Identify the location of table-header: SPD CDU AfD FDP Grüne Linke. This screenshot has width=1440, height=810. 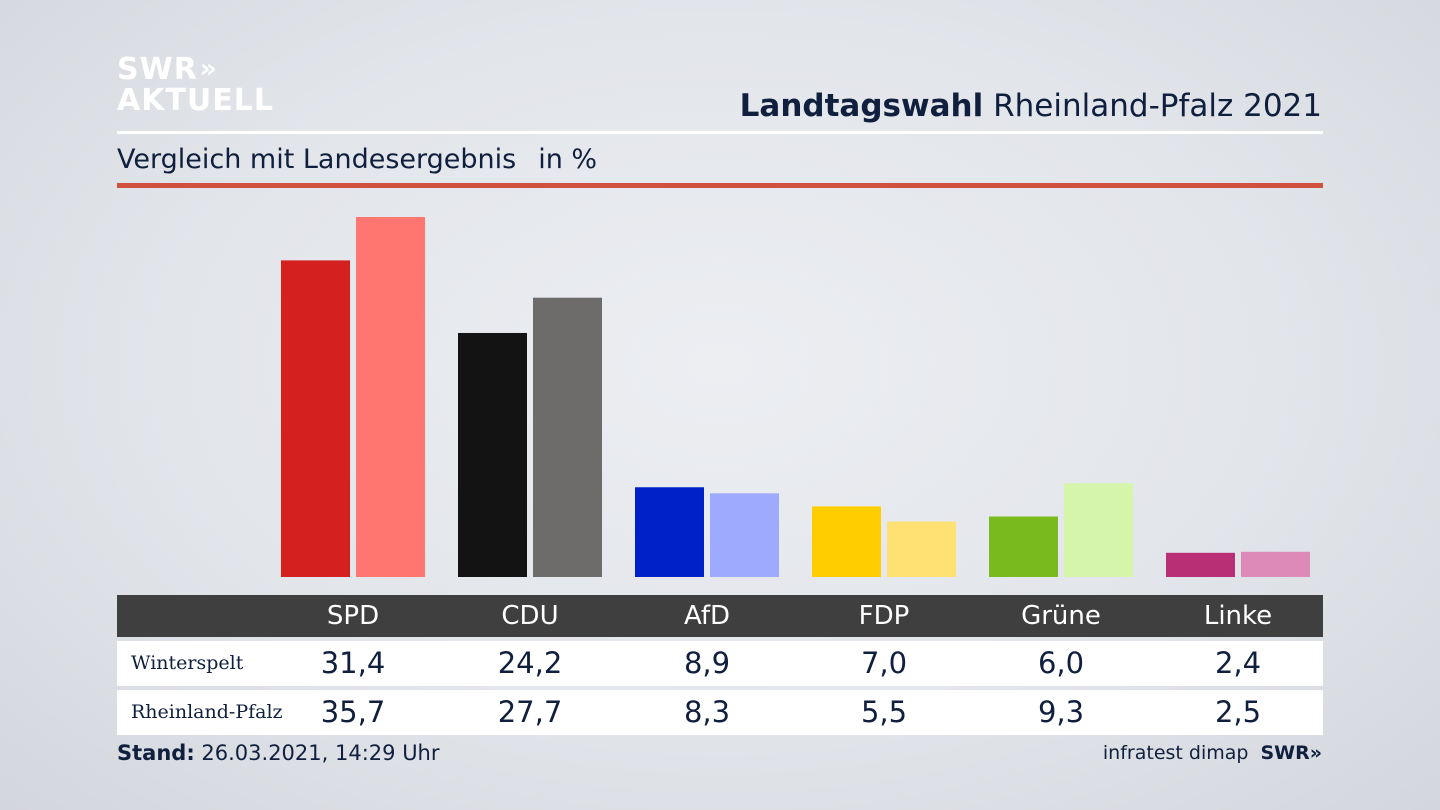
(720, 616).